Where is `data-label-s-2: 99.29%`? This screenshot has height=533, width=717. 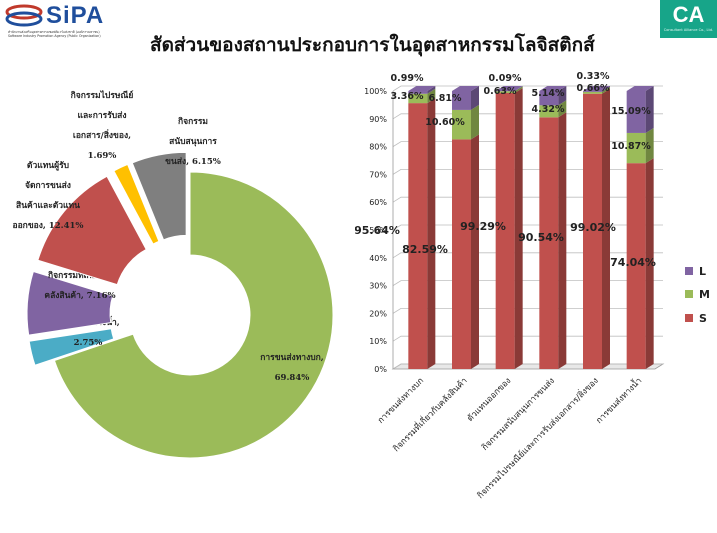 data-label-s-2: 99.29% is located at coordinates (483, 226).